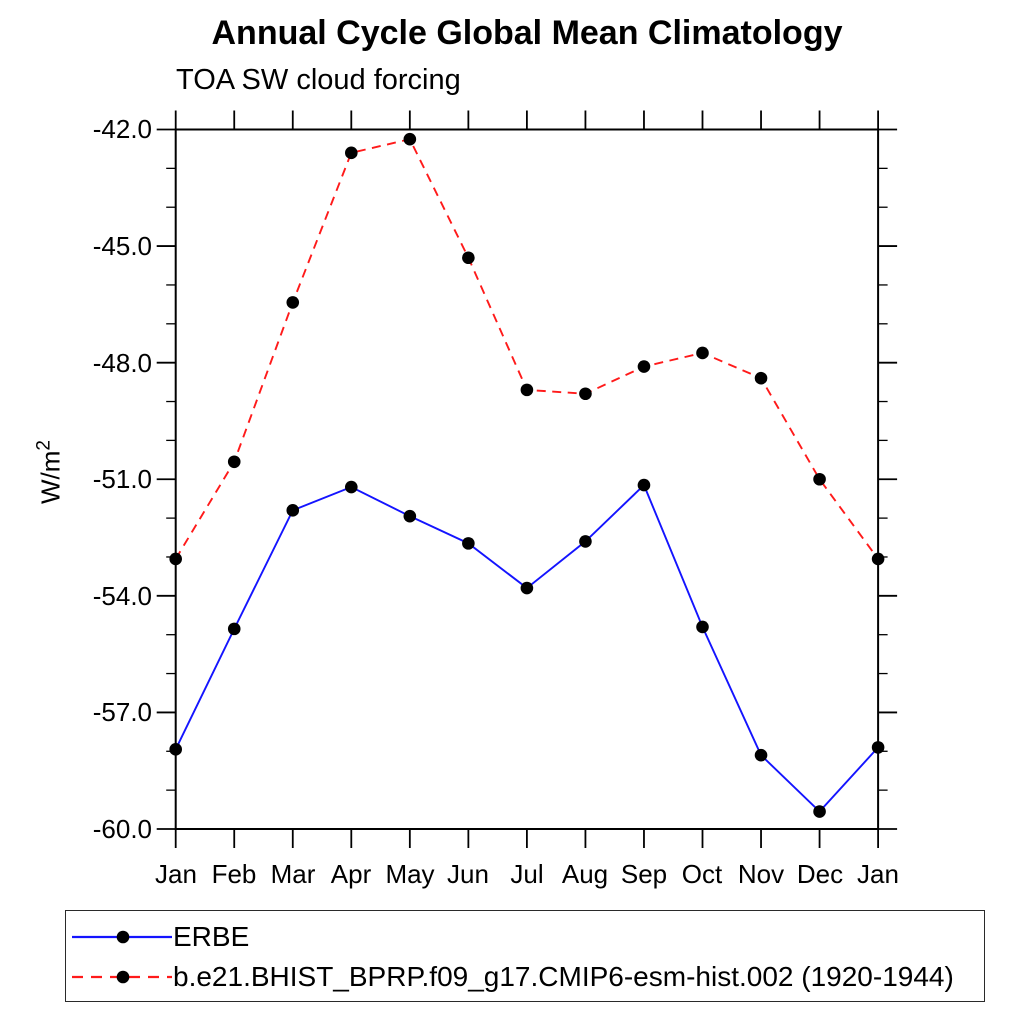 Image resolution: width=1024 pixels, height=1024 pixels. What do you see at coordinates (122, 712) in the screenshot?
I see `y-tick-label: -57.0` at bounding box center [122, 712].